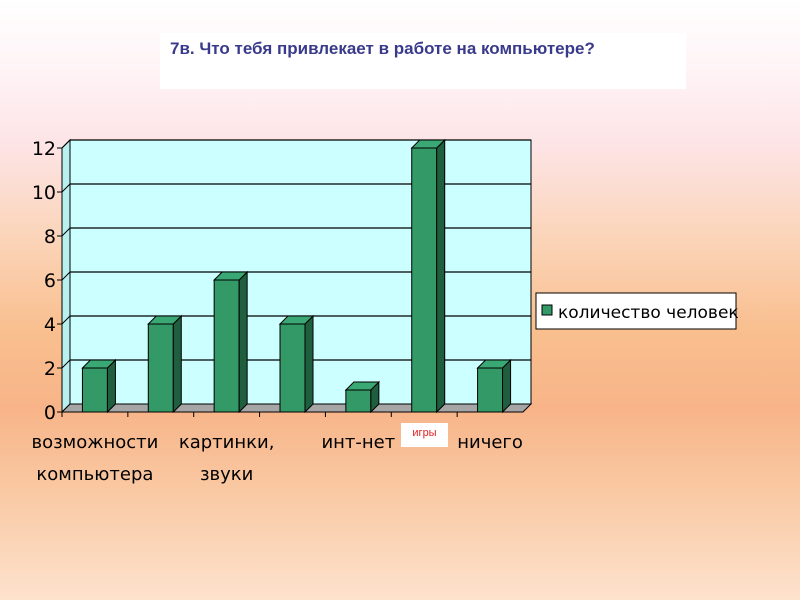 The height and width of the screenshot is (600, 800). Describe the element at coordinates (226, 474) in the screenshot. I see `category-label-line2: звуки` at that location.